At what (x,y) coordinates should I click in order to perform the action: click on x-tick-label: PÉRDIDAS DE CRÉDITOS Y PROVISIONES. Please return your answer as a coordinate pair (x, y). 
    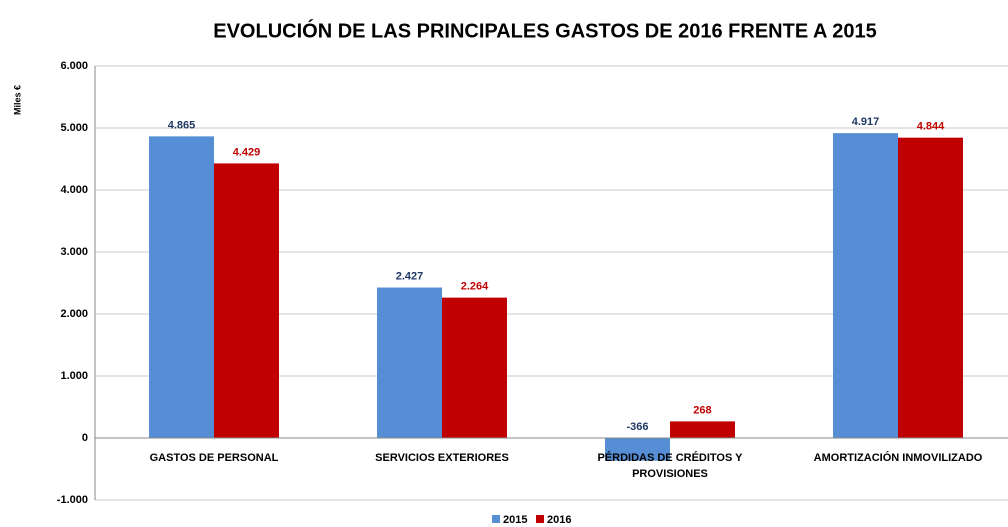
    Looking at the image, I should click on (670, 466).